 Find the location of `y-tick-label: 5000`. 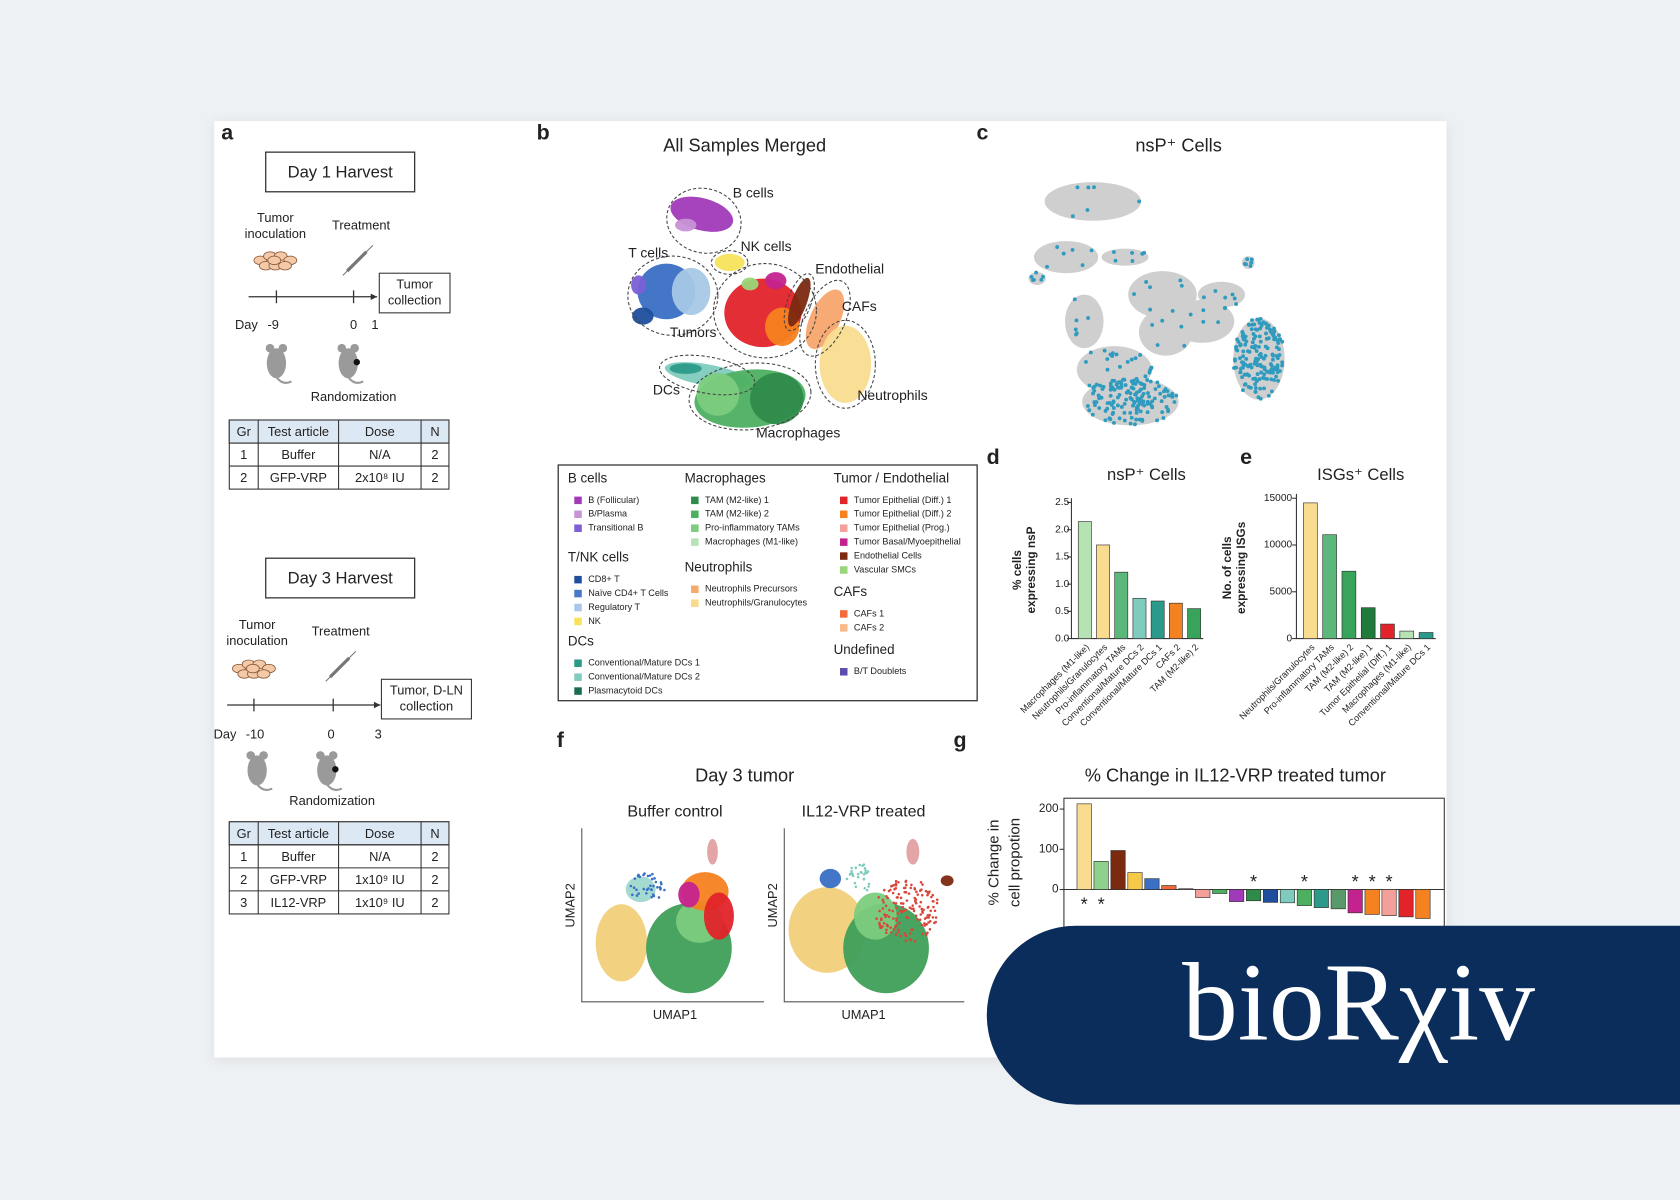

y-tick-label: 5000 is located at coordinates (1281, 591).